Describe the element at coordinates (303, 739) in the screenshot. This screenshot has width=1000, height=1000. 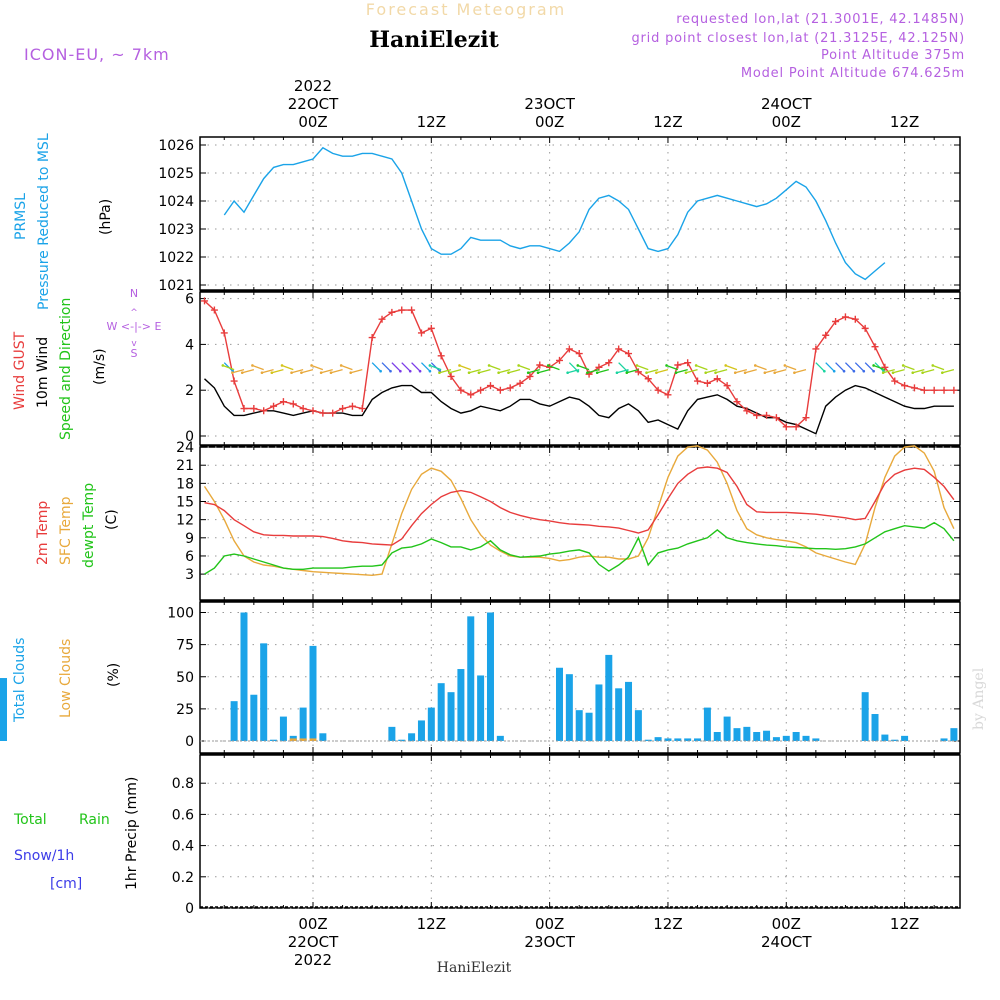
I see `low-cloud-bar` at that location.